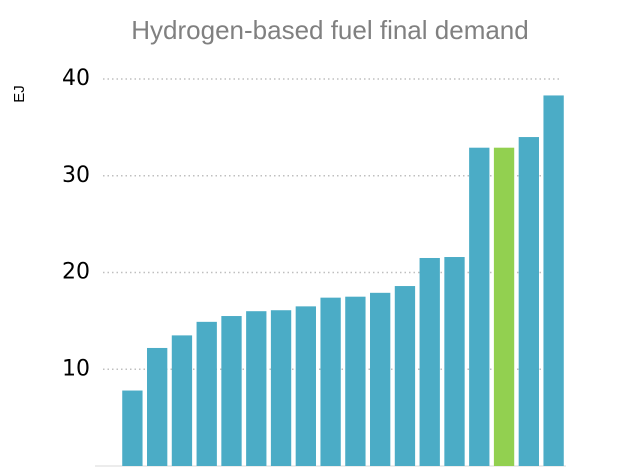 The height and width of the screenshot is (467, 621). What do you see at coordinates (76, 368) in the screenshot?
I see `y-tick-label: 10` at bounding box center [76, 368].